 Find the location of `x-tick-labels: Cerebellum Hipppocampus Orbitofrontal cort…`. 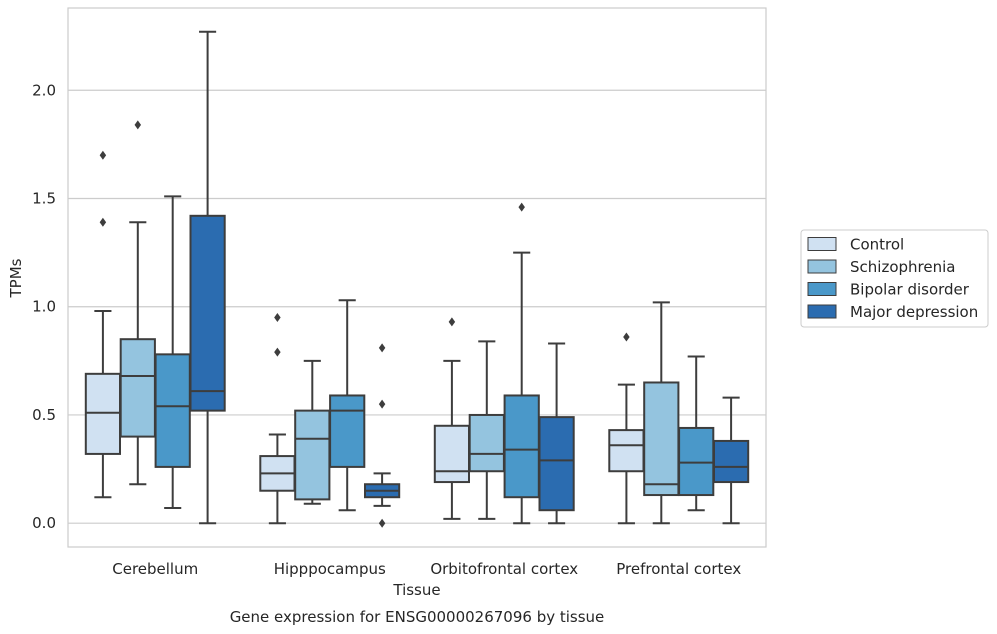

x-tick-labels: Cerebellum Hipppocampus Orbitofrontal cort… is located at coordinates (426, 569).